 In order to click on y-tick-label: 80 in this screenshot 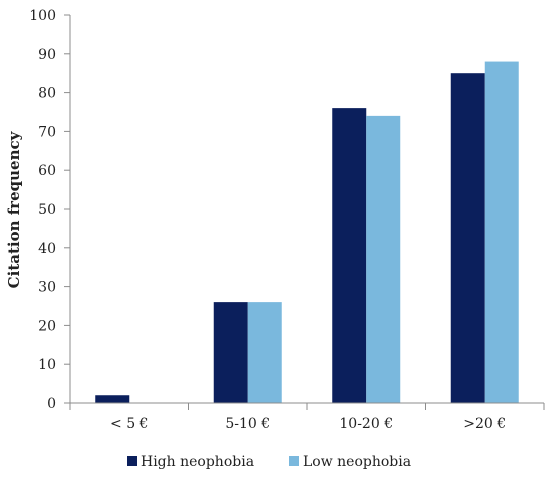, I will do `click(47, 94)`.